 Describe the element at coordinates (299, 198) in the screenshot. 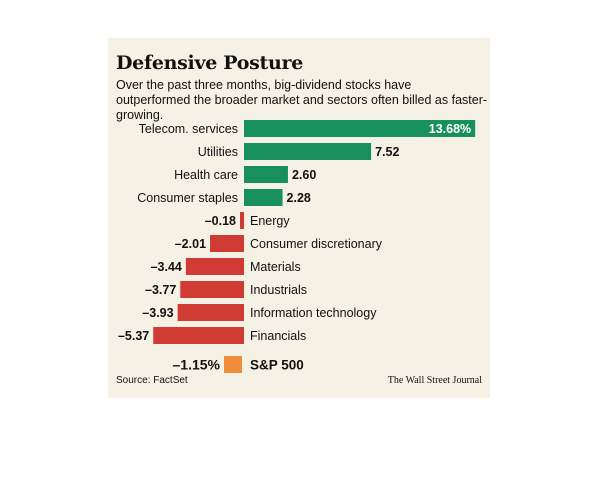

I see `value-label: 2.28` at that location.